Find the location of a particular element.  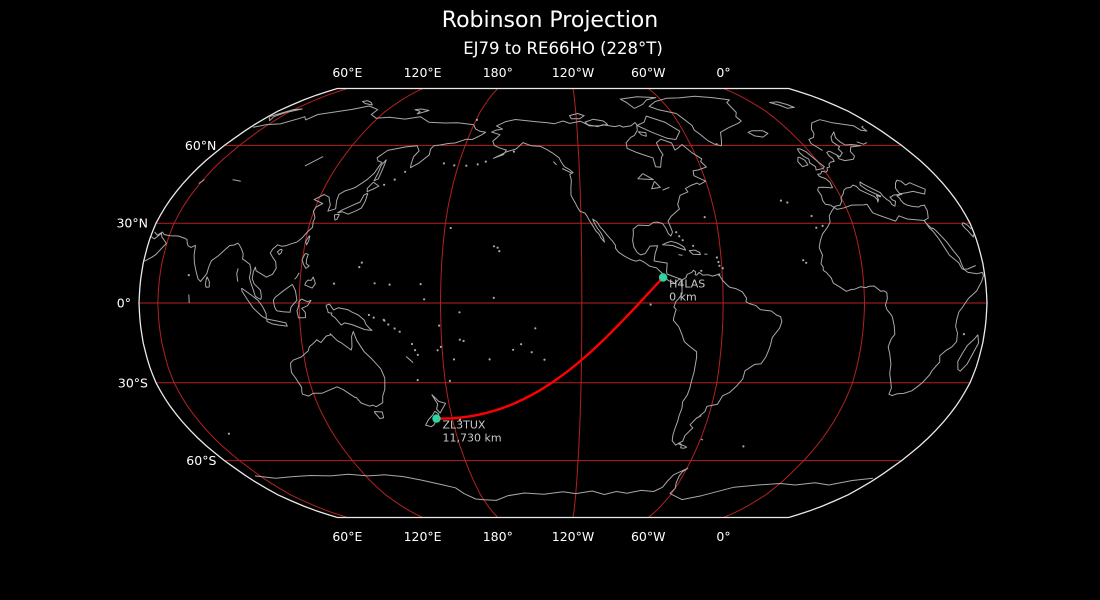

lat-tick-label: 60°S is located at coordinates (201, 460).